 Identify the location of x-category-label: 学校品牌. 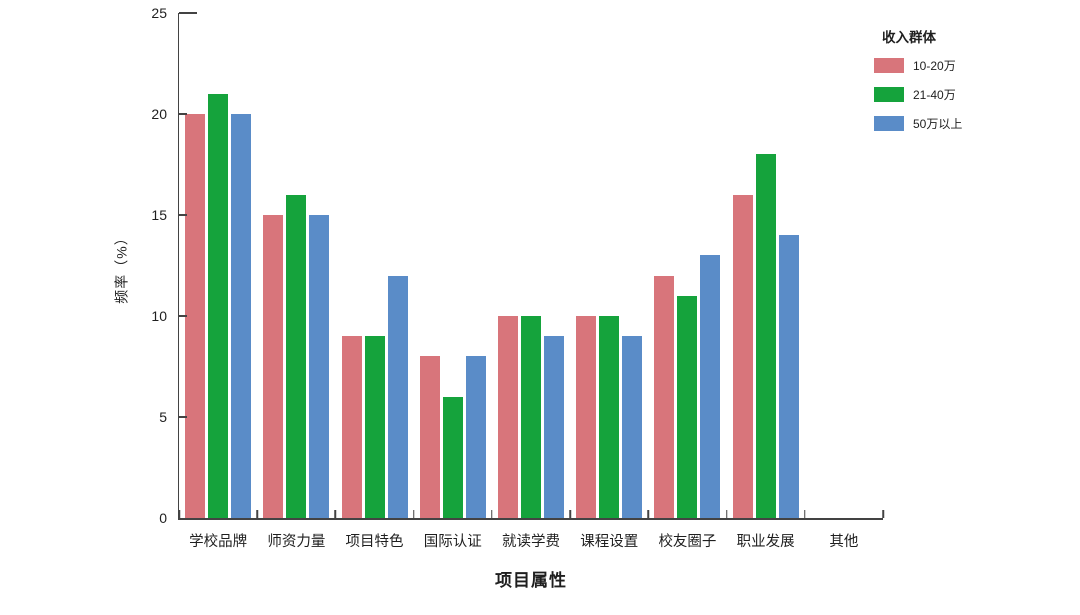
(218, 542).